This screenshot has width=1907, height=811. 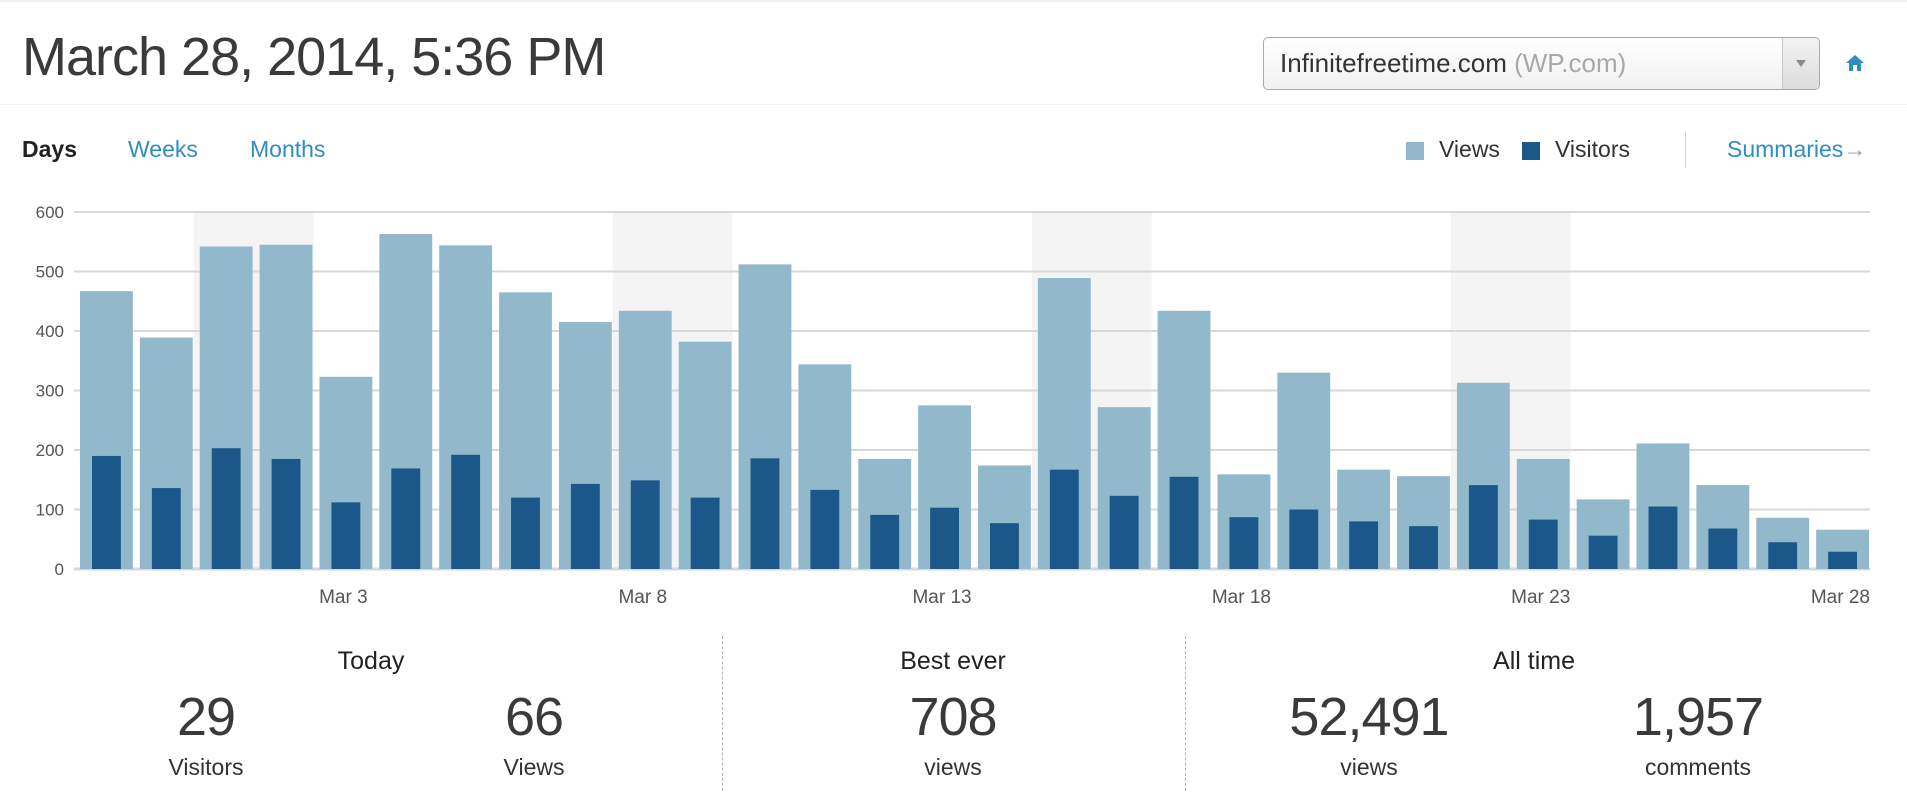 What do you see at coordinates (953, 661) in the screenshot?
I see `best-ever-heading: Best ever` at bounding box center [953, 661].